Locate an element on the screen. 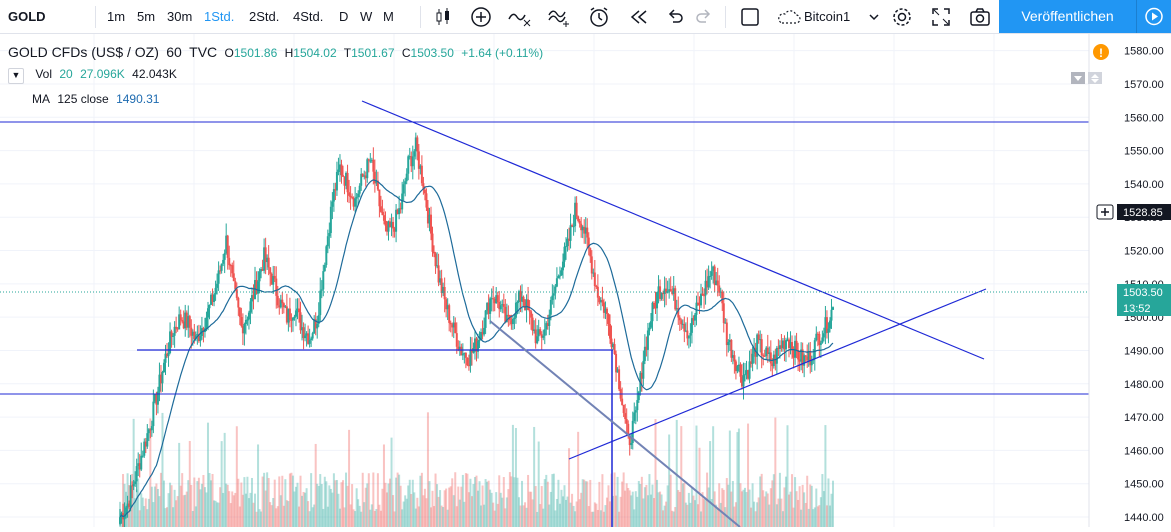  y-tick-label: 1460.00 is located at coordinates (1144, 451).